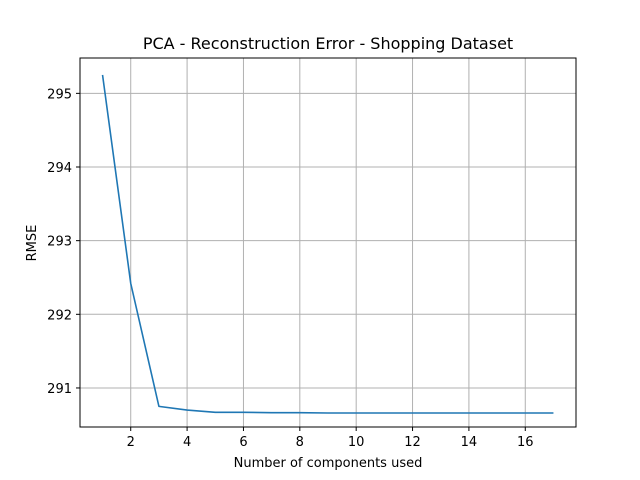 The width and height of the screenshot is (640, 480). What do you see at coordinates (330, 438) in the screenshot?
I see `x-axis-ticks: 2 4 6 8 10 12 14 16` at bounding box center [330, 438].